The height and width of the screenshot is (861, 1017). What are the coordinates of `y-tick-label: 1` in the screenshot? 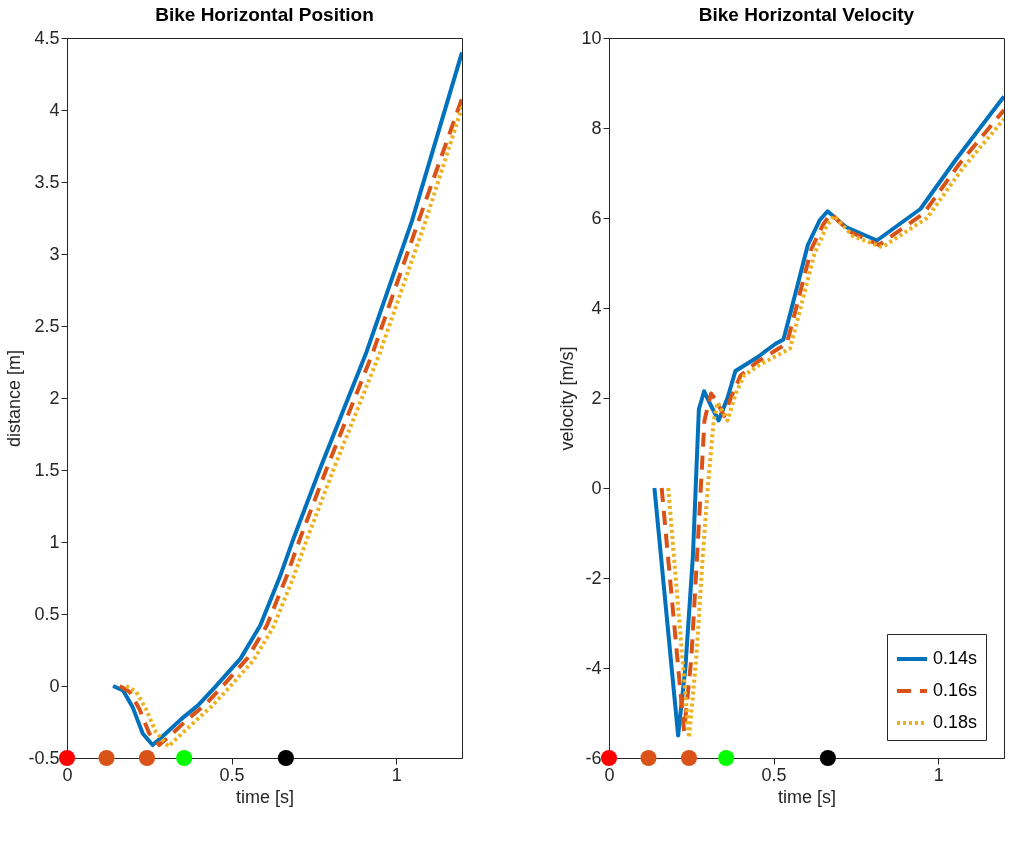 It's located at (54, 541).